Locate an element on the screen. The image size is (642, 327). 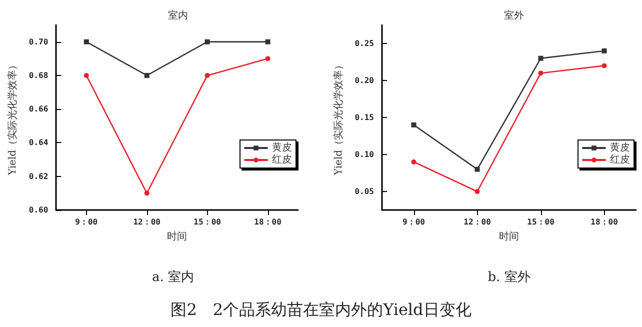
chart-title: 室内 is located at coordinates (178, 16).